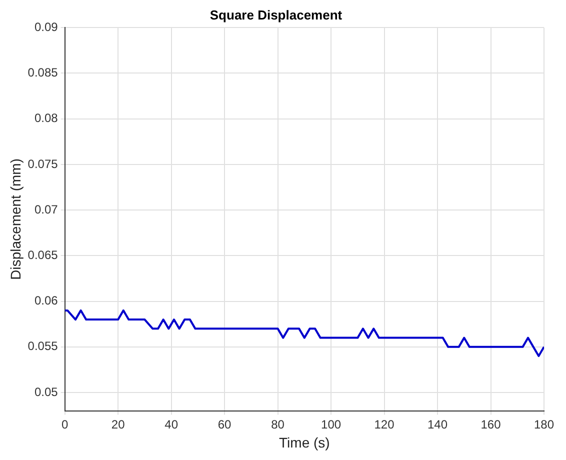 The width and height of the screenshot is (566, 460). What do you see at coordinates (384, 424) in the screenshot?
I see `x-tick-label: 120` at bounding box center [384, 424].